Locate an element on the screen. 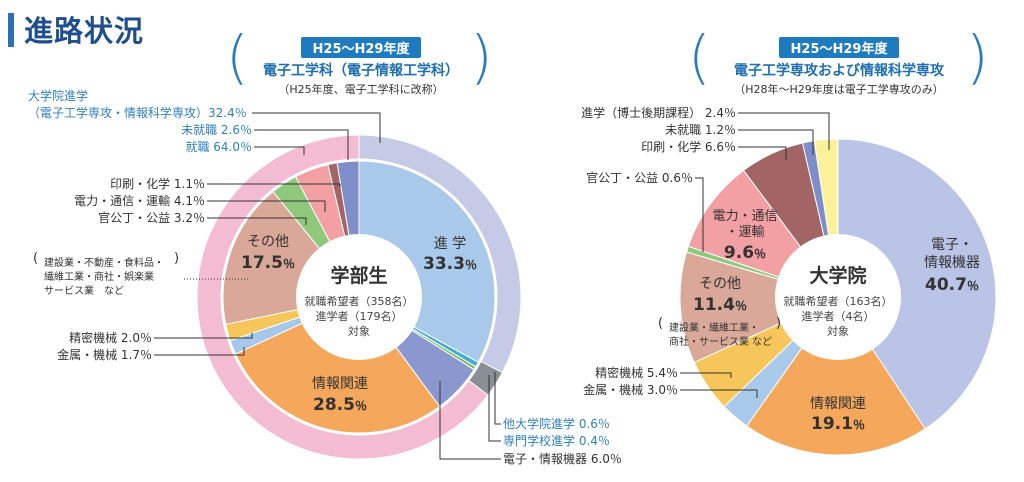 This screenshot has height=482, width=1024. right-power-label-2: ・運輸 is located at coordinates (744, 232).